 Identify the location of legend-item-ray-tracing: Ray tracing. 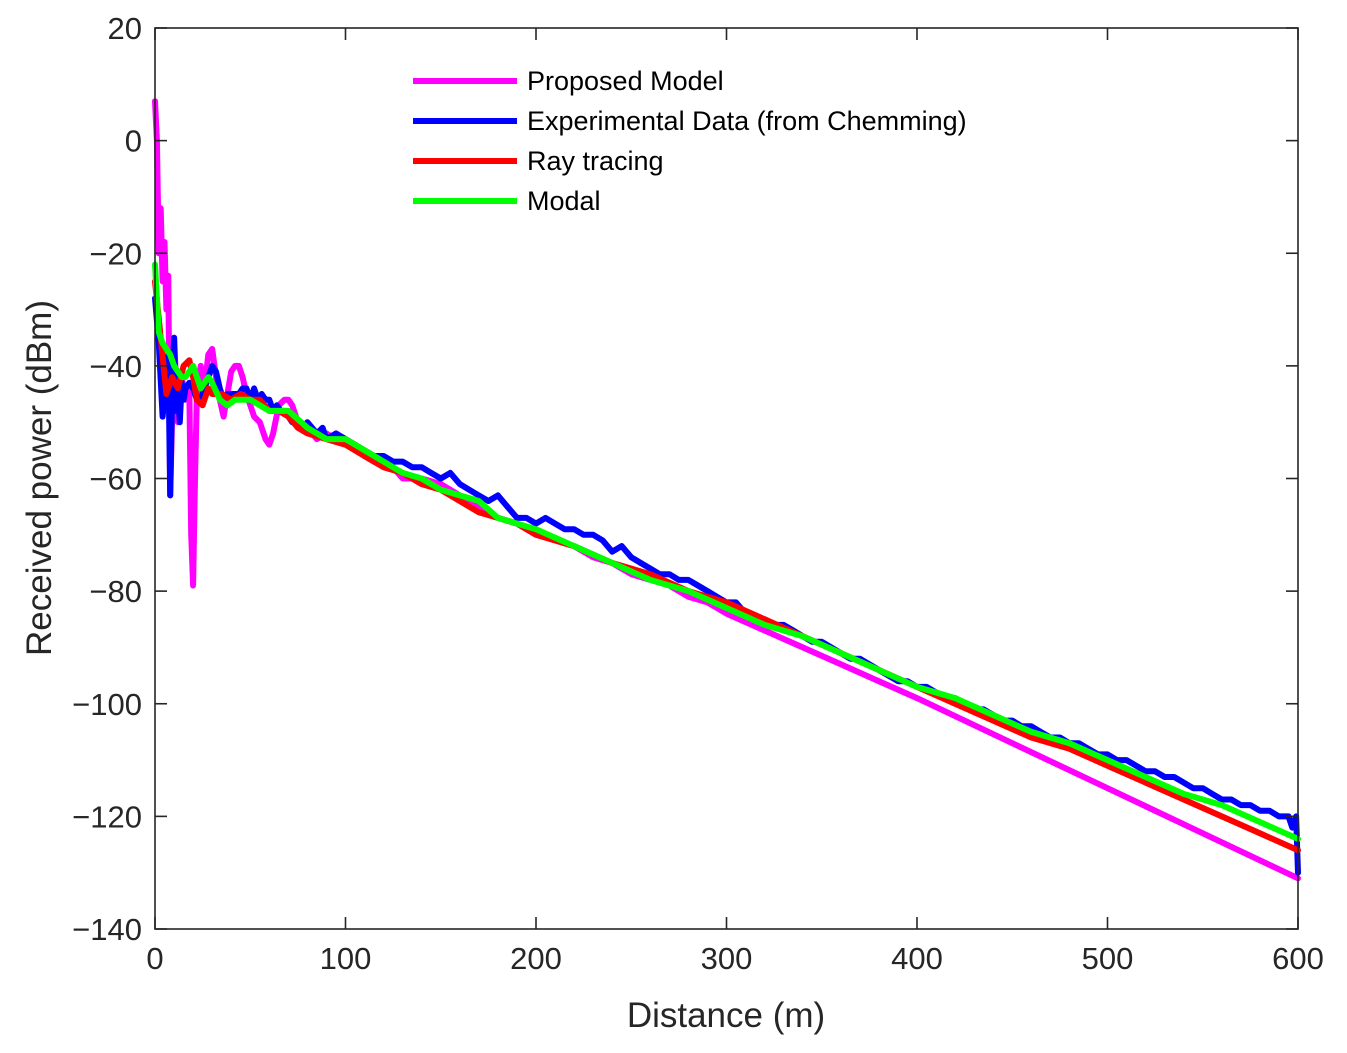
(538, 161).